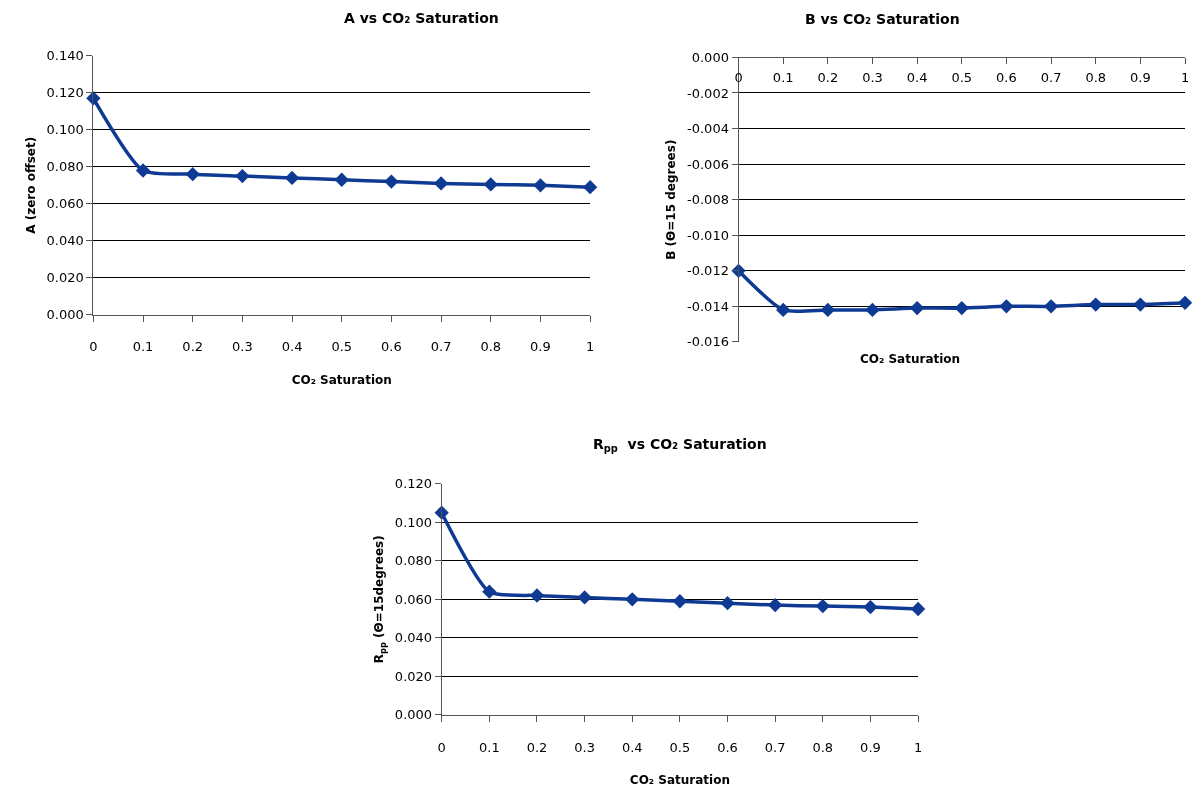 This screenshot has width=1197, height=797. I want to click on chart-title: A vs CO₂ Saturation, so click(421, 18).